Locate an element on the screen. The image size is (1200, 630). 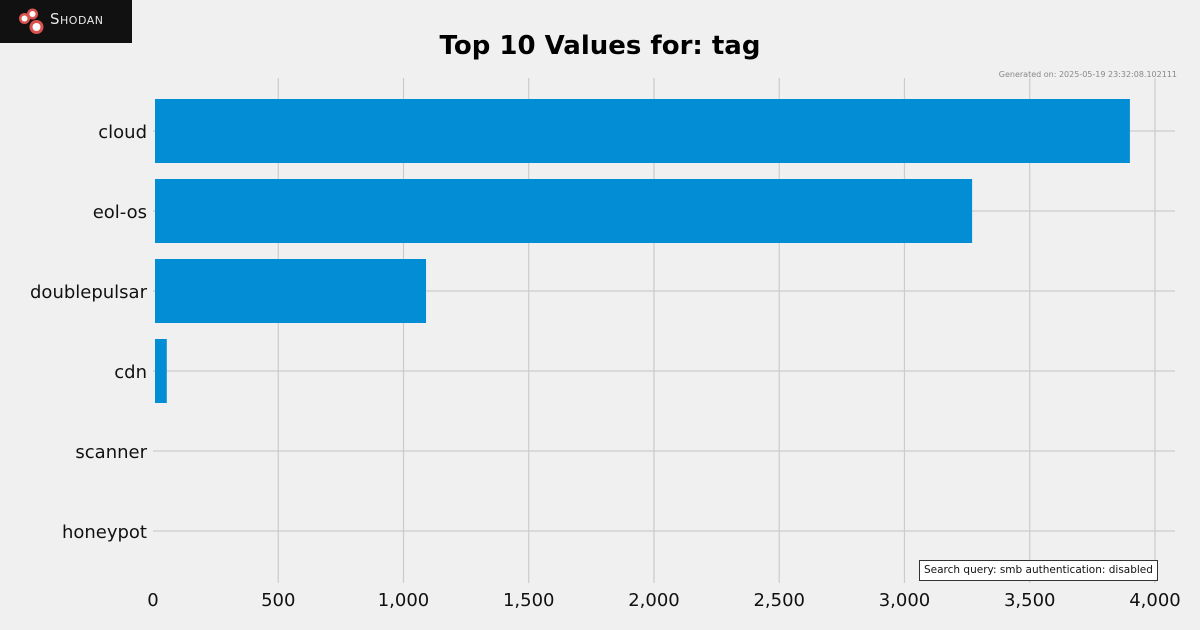
shodan-logo: Shodan is located at coordinates (66, 21).